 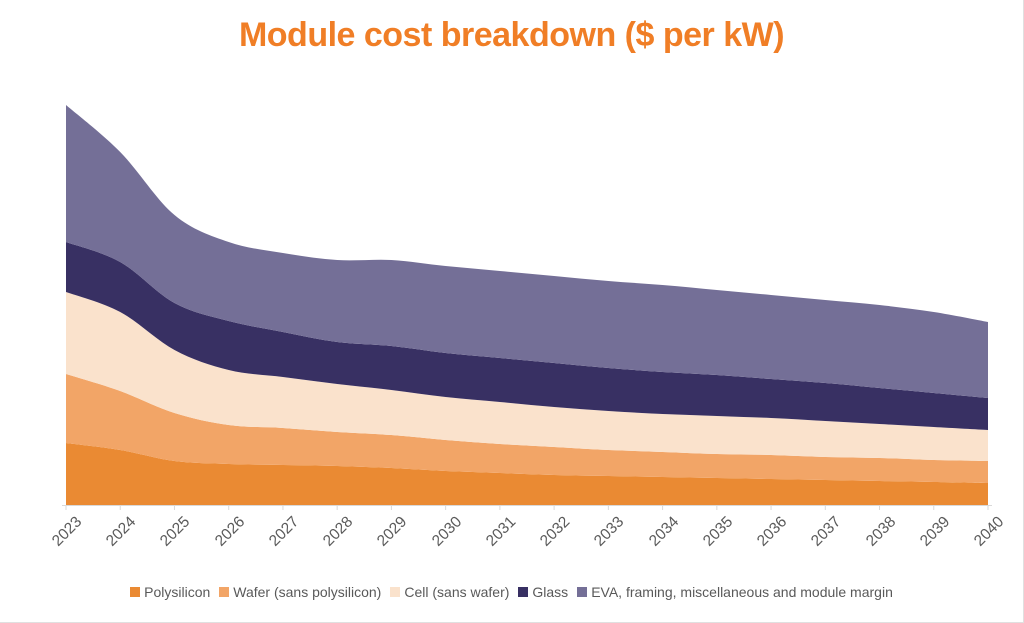 I want to click on legend-item-wafer-sans-polysilicon: Wafer (sans polysilicon), so click(x=300, y=592).